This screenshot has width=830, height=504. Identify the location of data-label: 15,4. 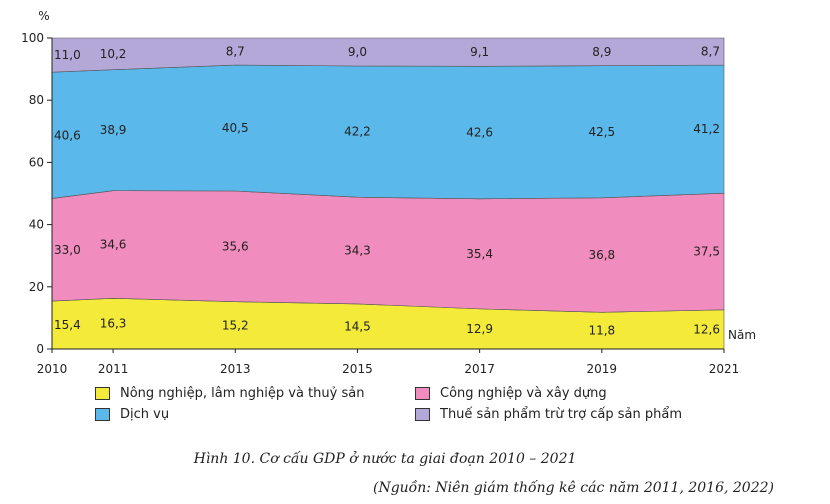
(67, 325).